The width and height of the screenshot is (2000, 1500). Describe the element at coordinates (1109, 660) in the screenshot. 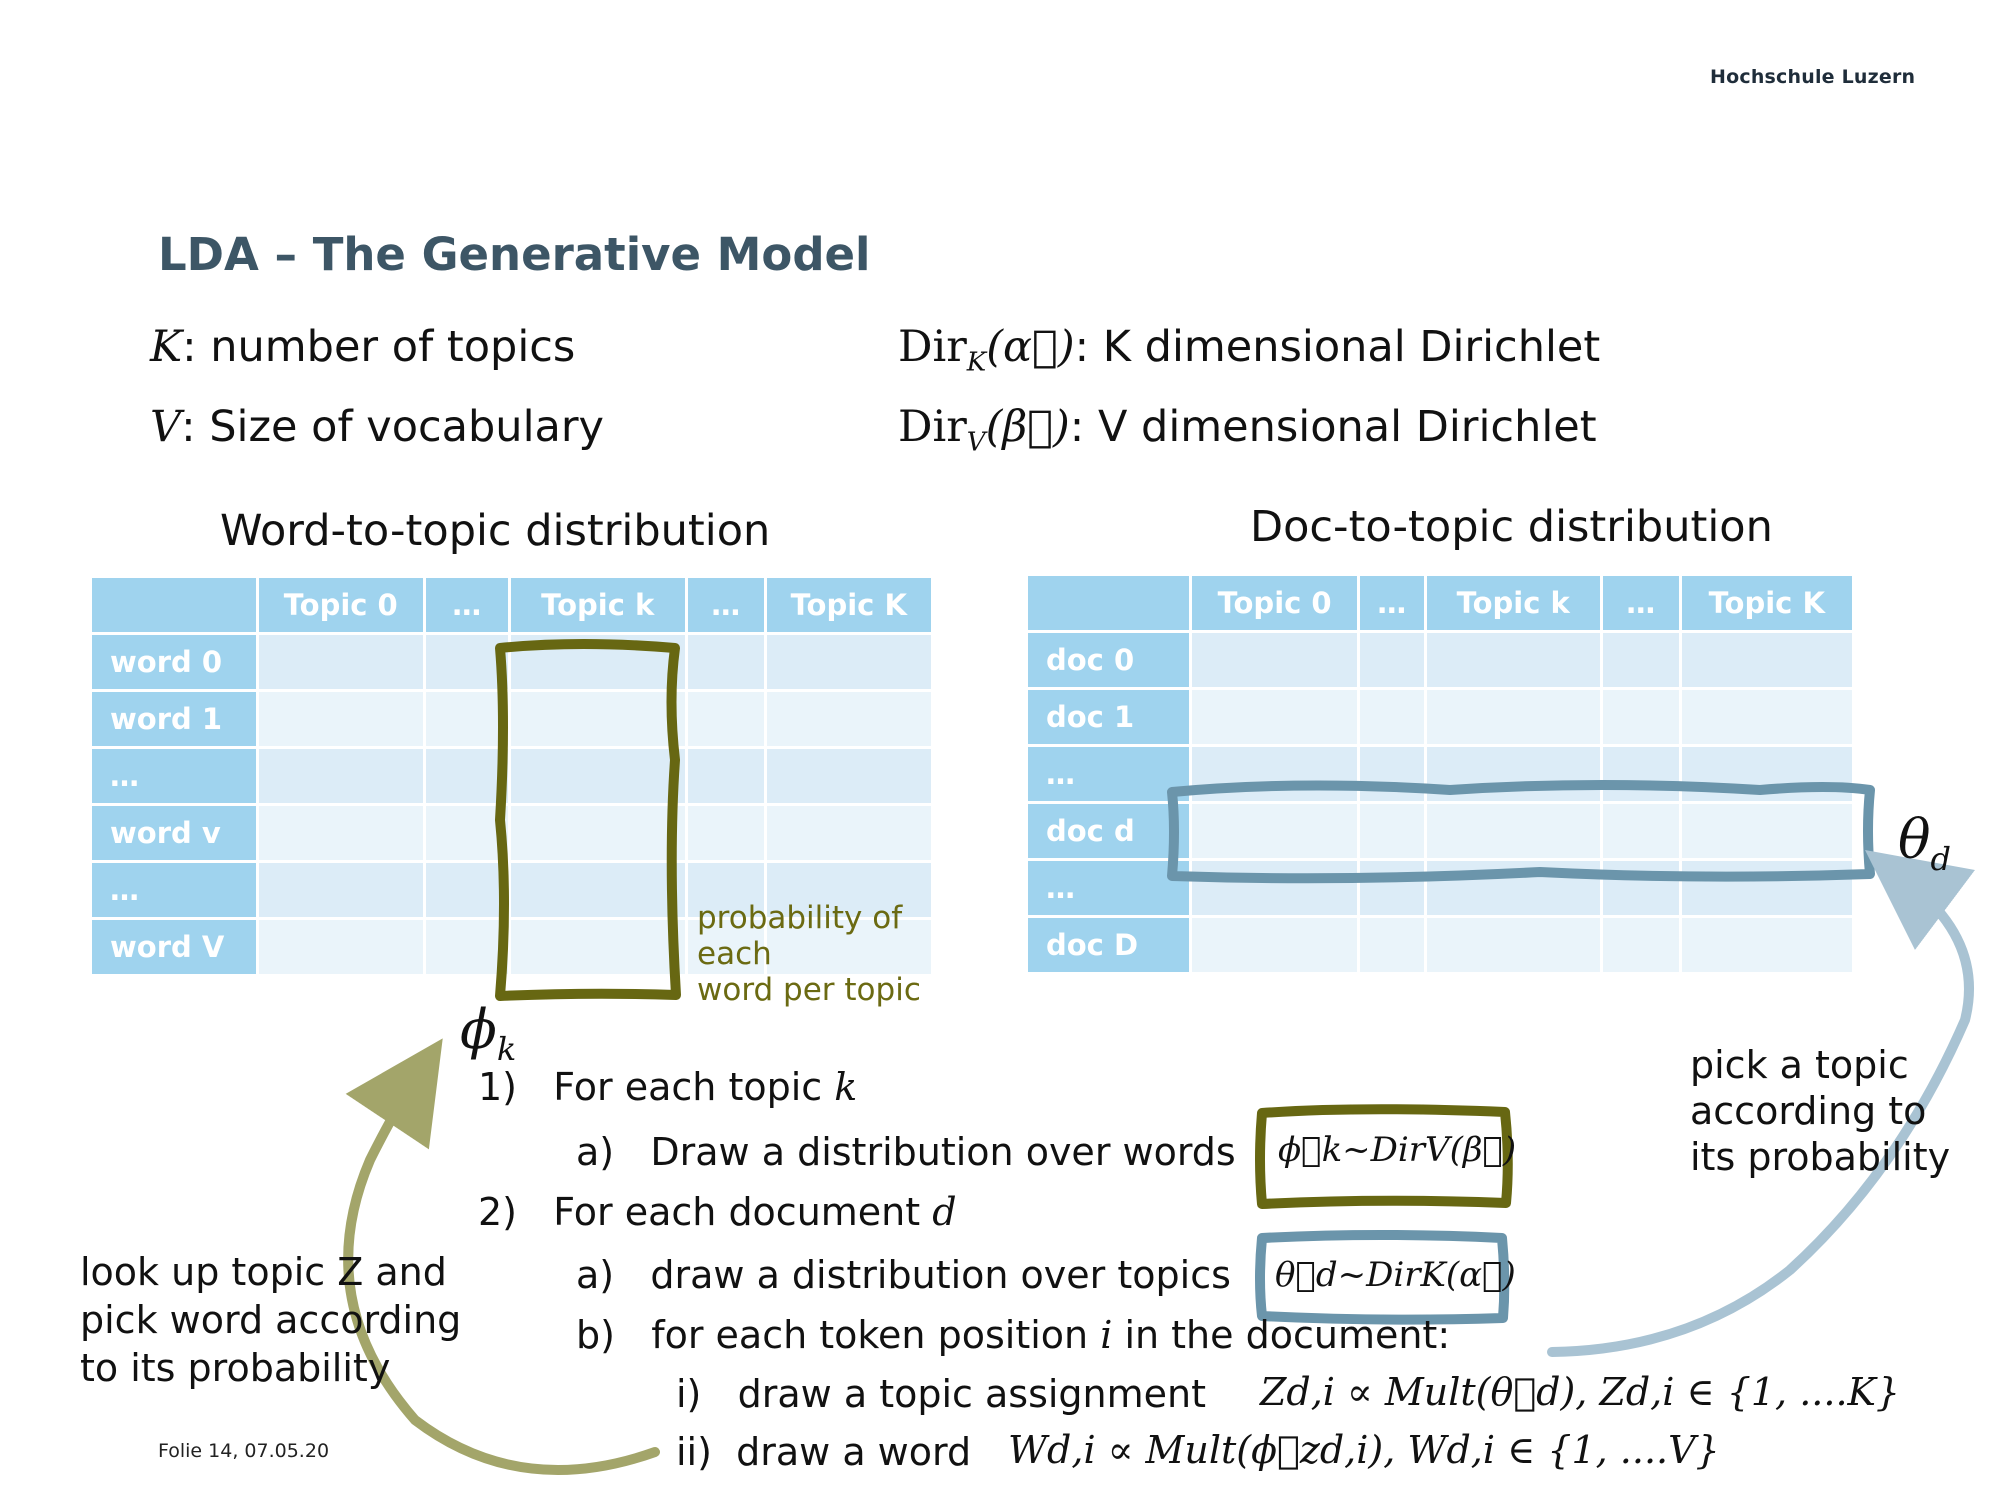

I see `row-label: doc 0` at that location.